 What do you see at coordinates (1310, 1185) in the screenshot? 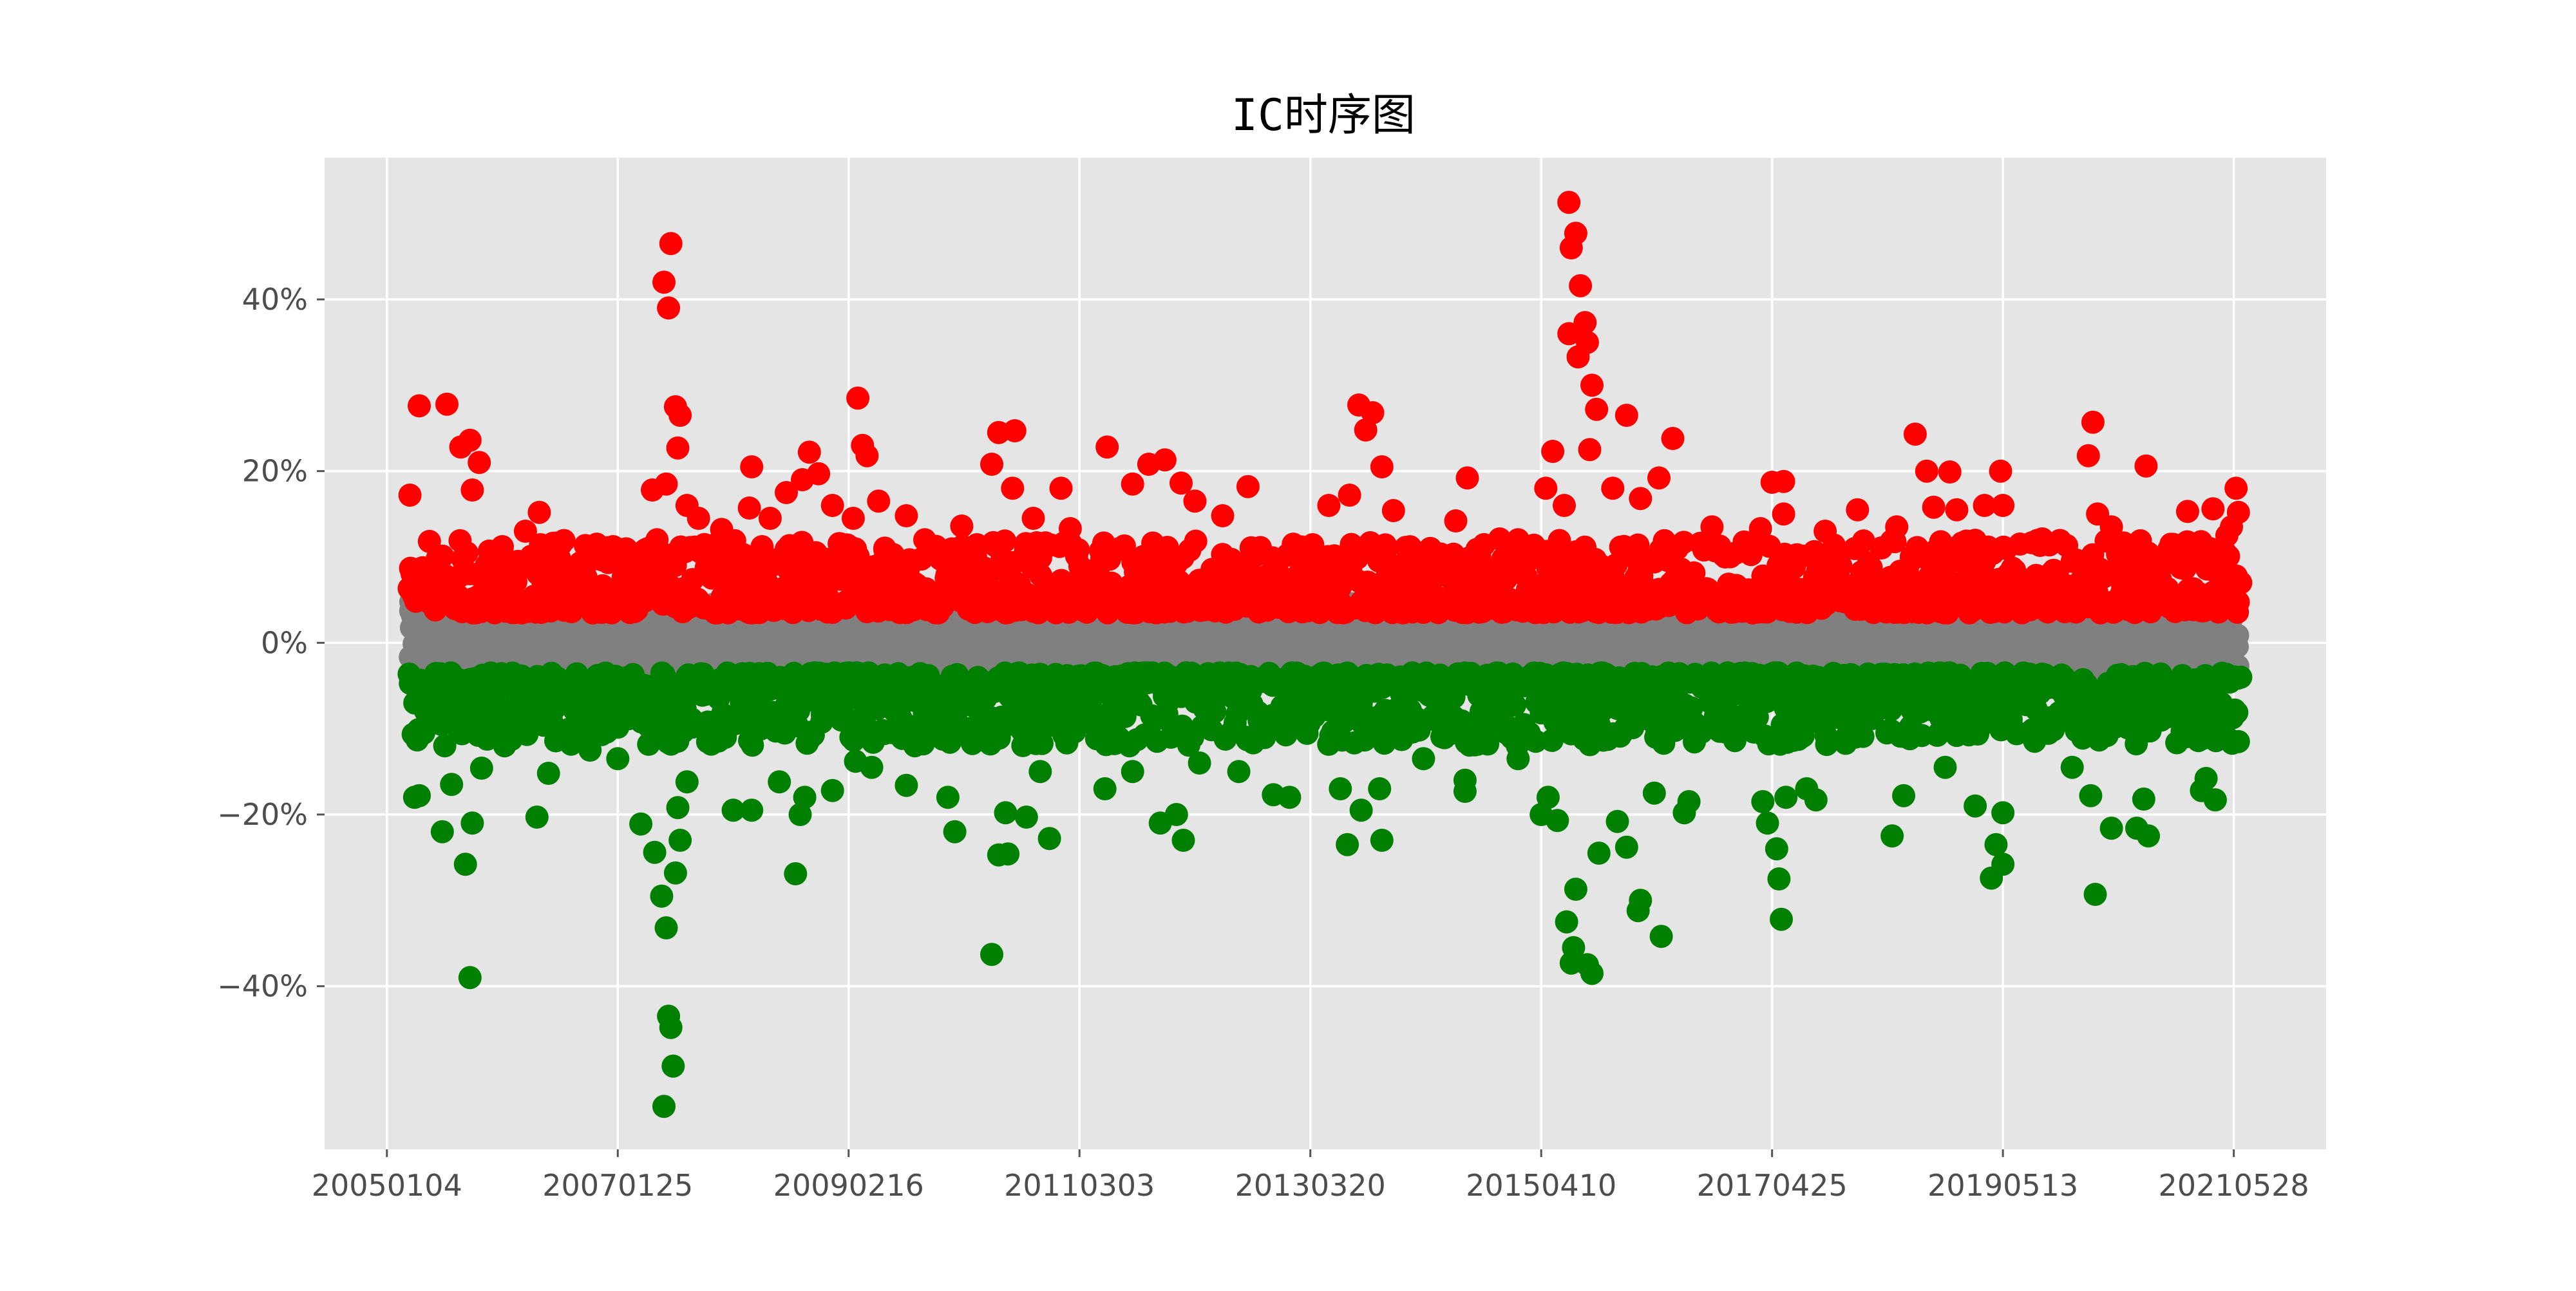
I see `x-tick-label: 20130320` at bounding box center [1310, 1185].